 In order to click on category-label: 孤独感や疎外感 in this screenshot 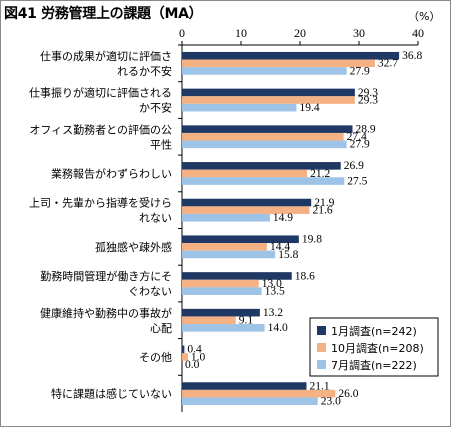, I will do `click(133, 247)`.